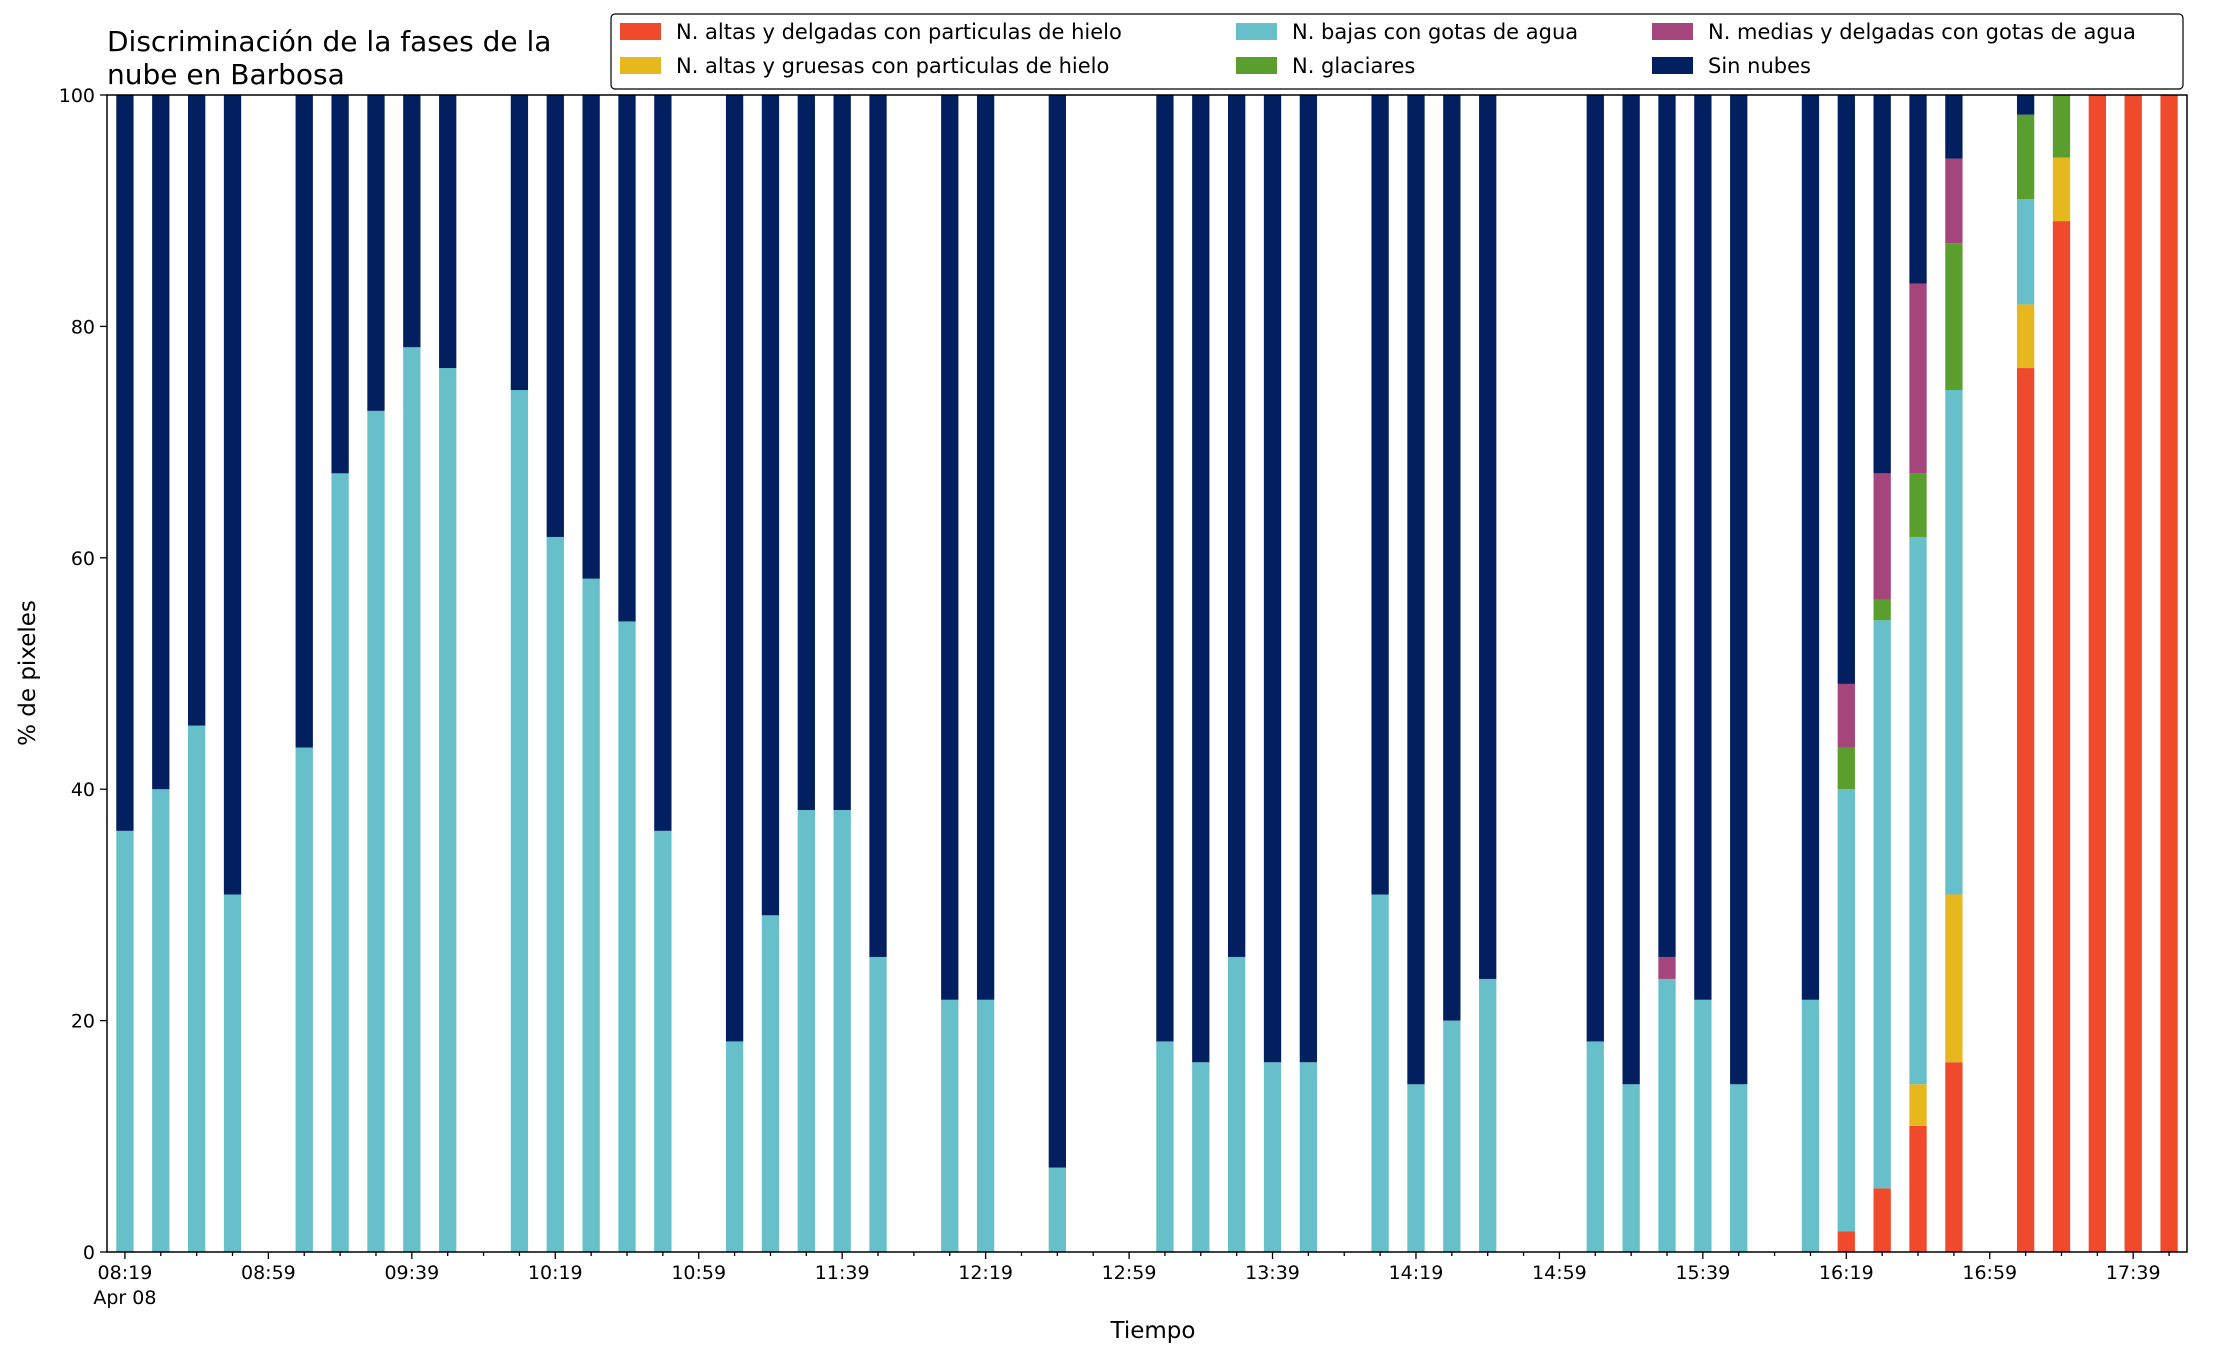  Describe the element at coordinates (83, 1022) in the screenshot. I see `y-tick-label: 20` at that location.